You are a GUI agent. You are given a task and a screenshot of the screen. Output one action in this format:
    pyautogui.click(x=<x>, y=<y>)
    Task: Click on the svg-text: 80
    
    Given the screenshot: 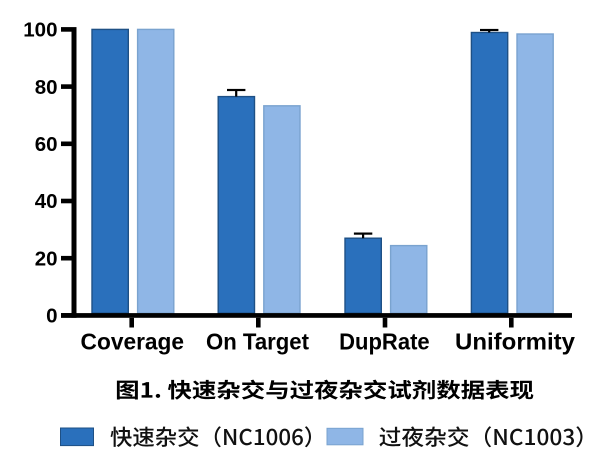 What is the action you would take?
    pyautogui.click(x=46, y=87)
    